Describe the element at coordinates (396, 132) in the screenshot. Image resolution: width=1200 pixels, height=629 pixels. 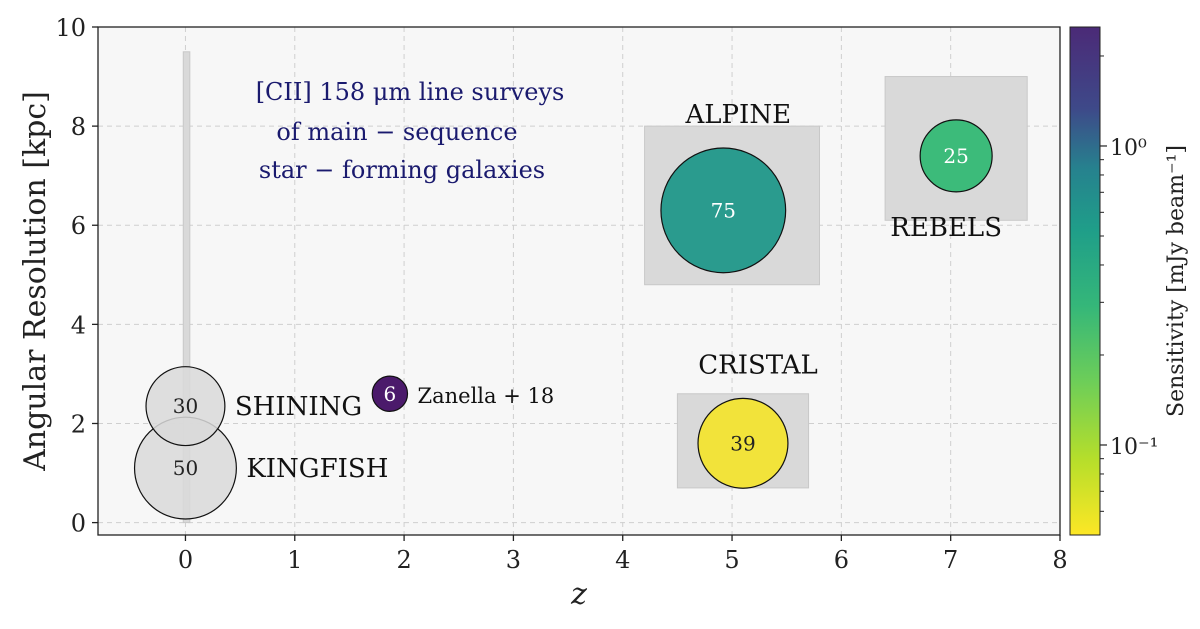
I see `annotation-line-2: of main − sequence` at that location.